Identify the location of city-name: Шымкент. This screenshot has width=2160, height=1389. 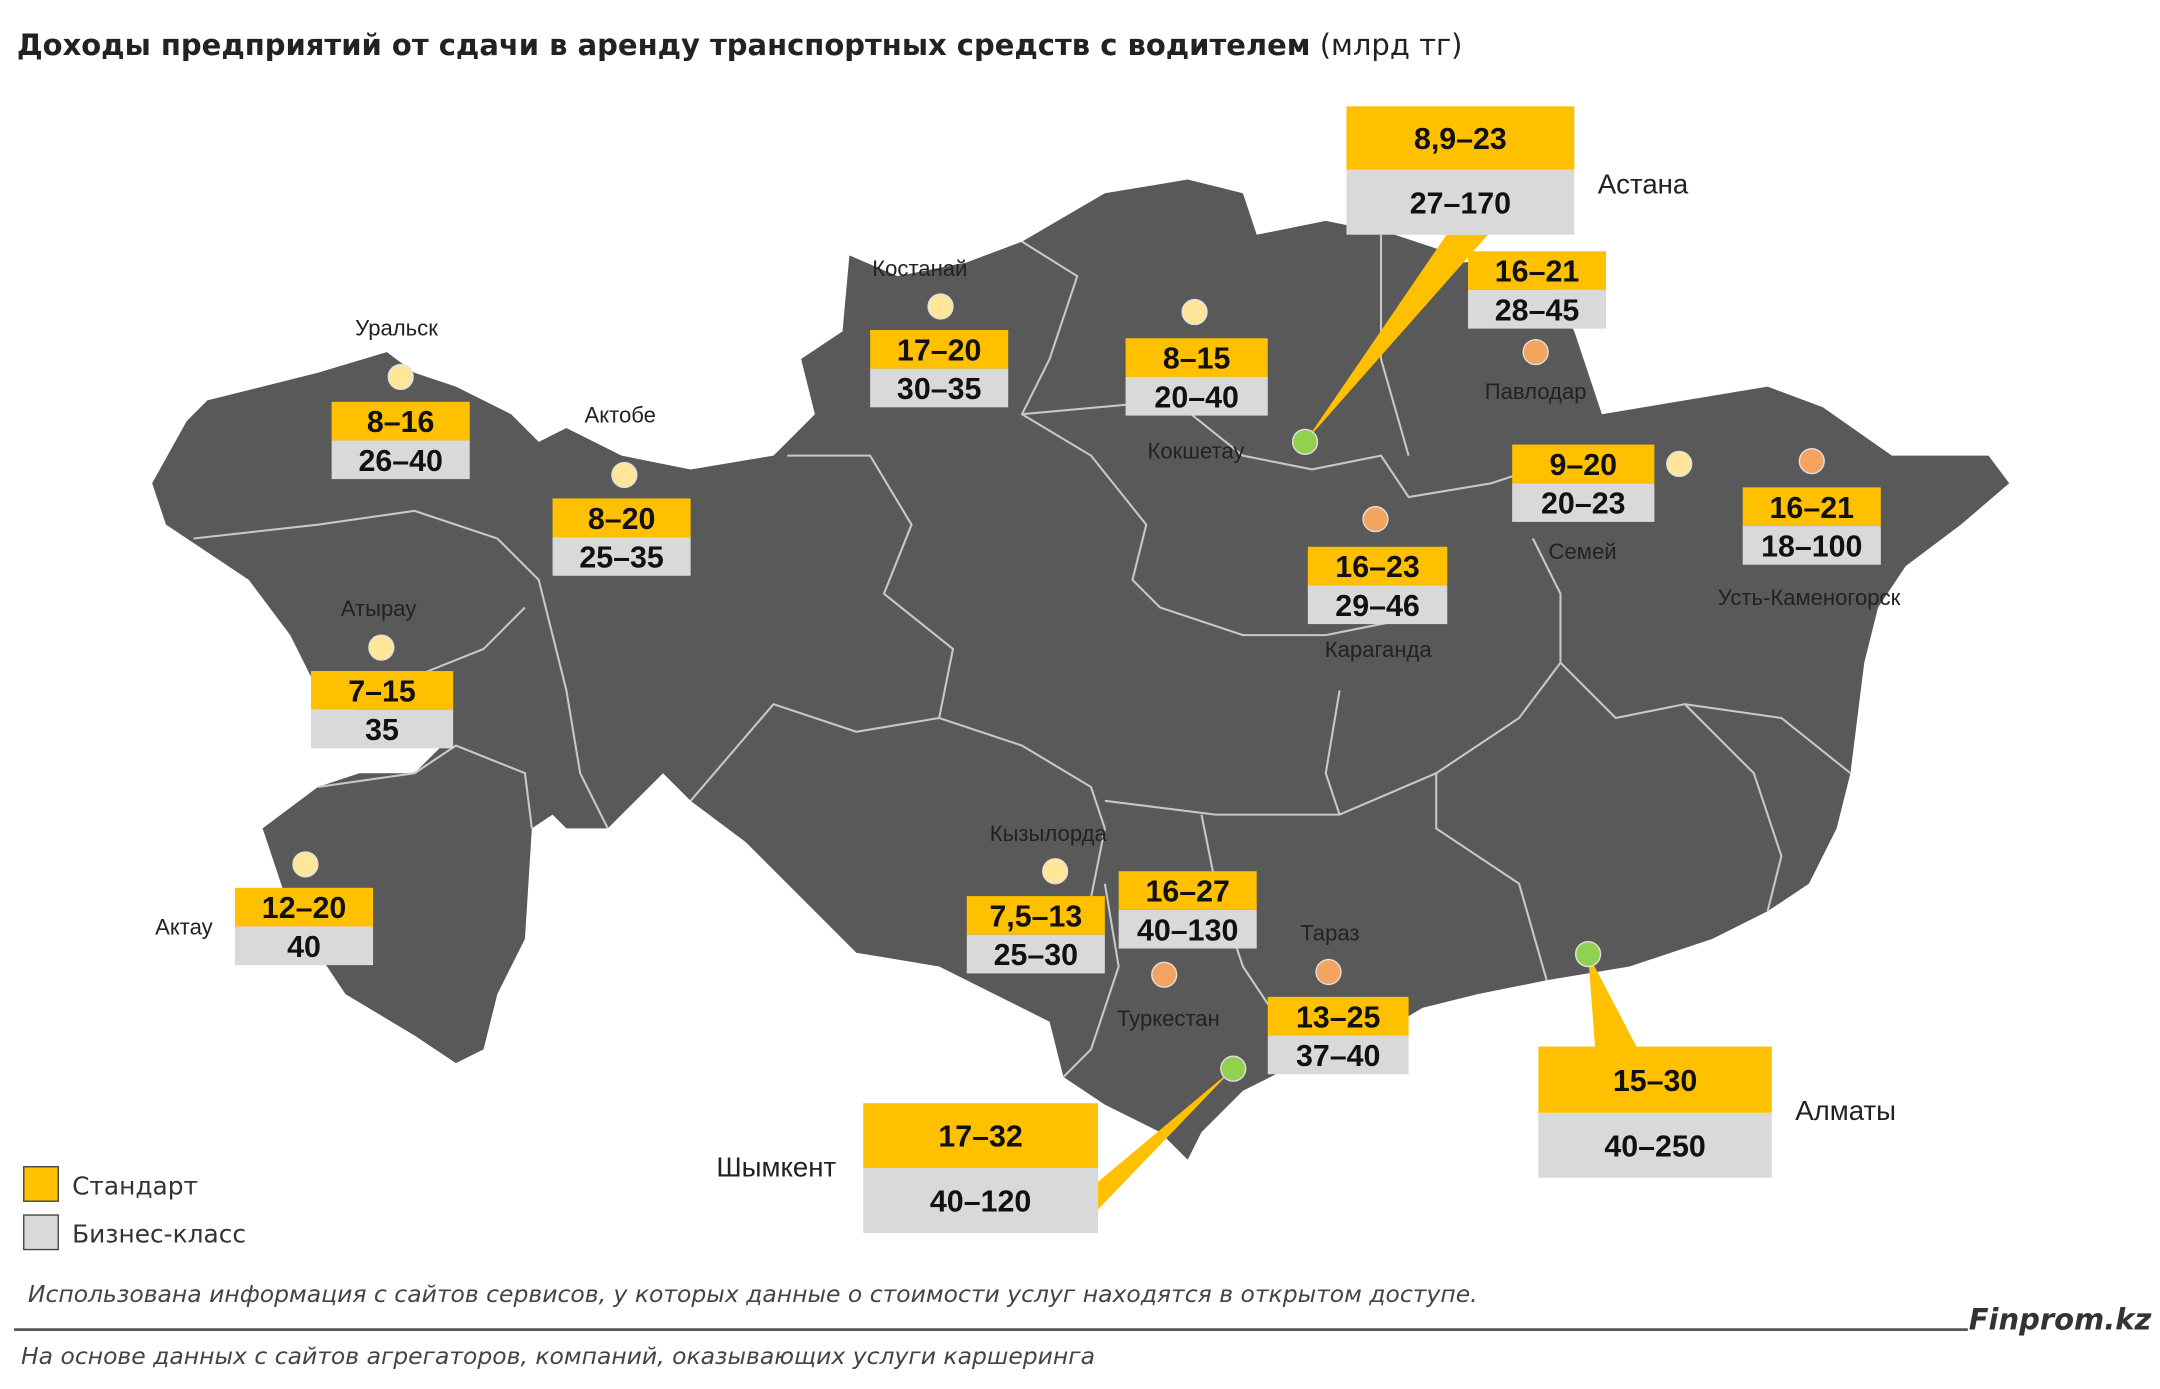
(776, 1166).